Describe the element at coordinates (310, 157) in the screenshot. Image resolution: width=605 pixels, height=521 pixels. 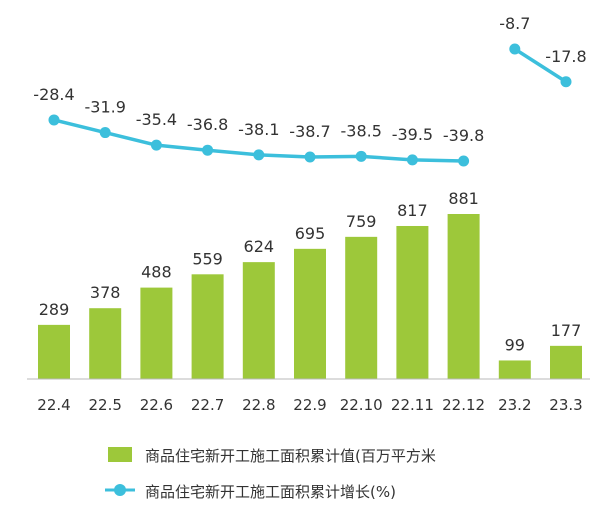
I see `growth-point-22.9` at that location.